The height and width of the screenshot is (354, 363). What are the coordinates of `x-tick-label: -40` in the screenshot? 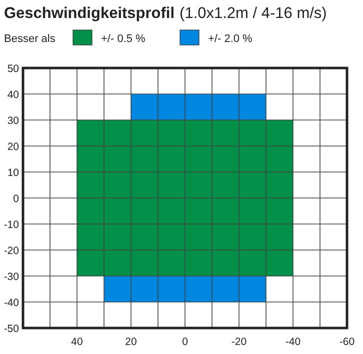 It's located at (293, 342).